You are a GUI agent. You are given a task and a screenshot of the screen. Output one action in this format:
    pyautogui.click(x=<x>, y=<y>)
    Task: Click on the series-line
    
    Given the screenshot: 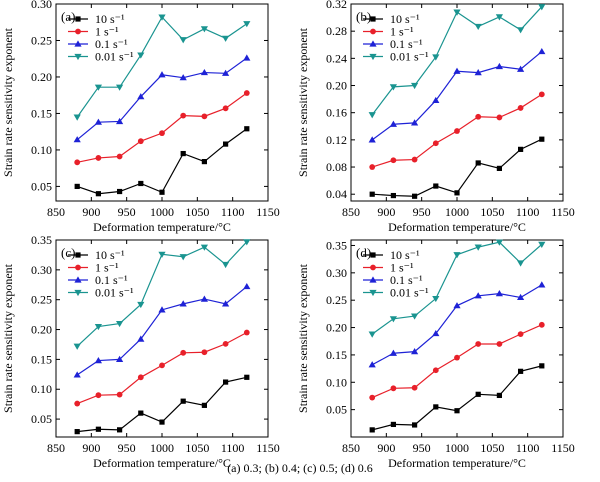 What is the action you would take?
    pyautogui.click(x=457, y=96)
    